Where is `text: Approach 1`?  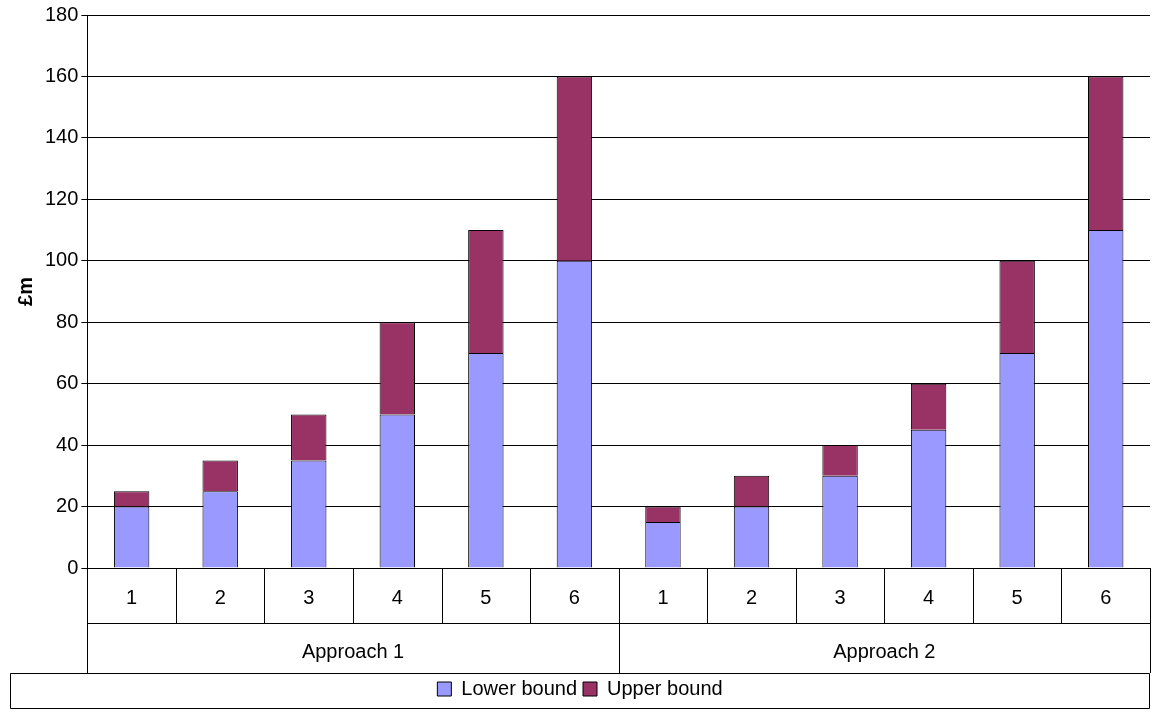
text: Approach 1 is located at coordinates (353, 650).